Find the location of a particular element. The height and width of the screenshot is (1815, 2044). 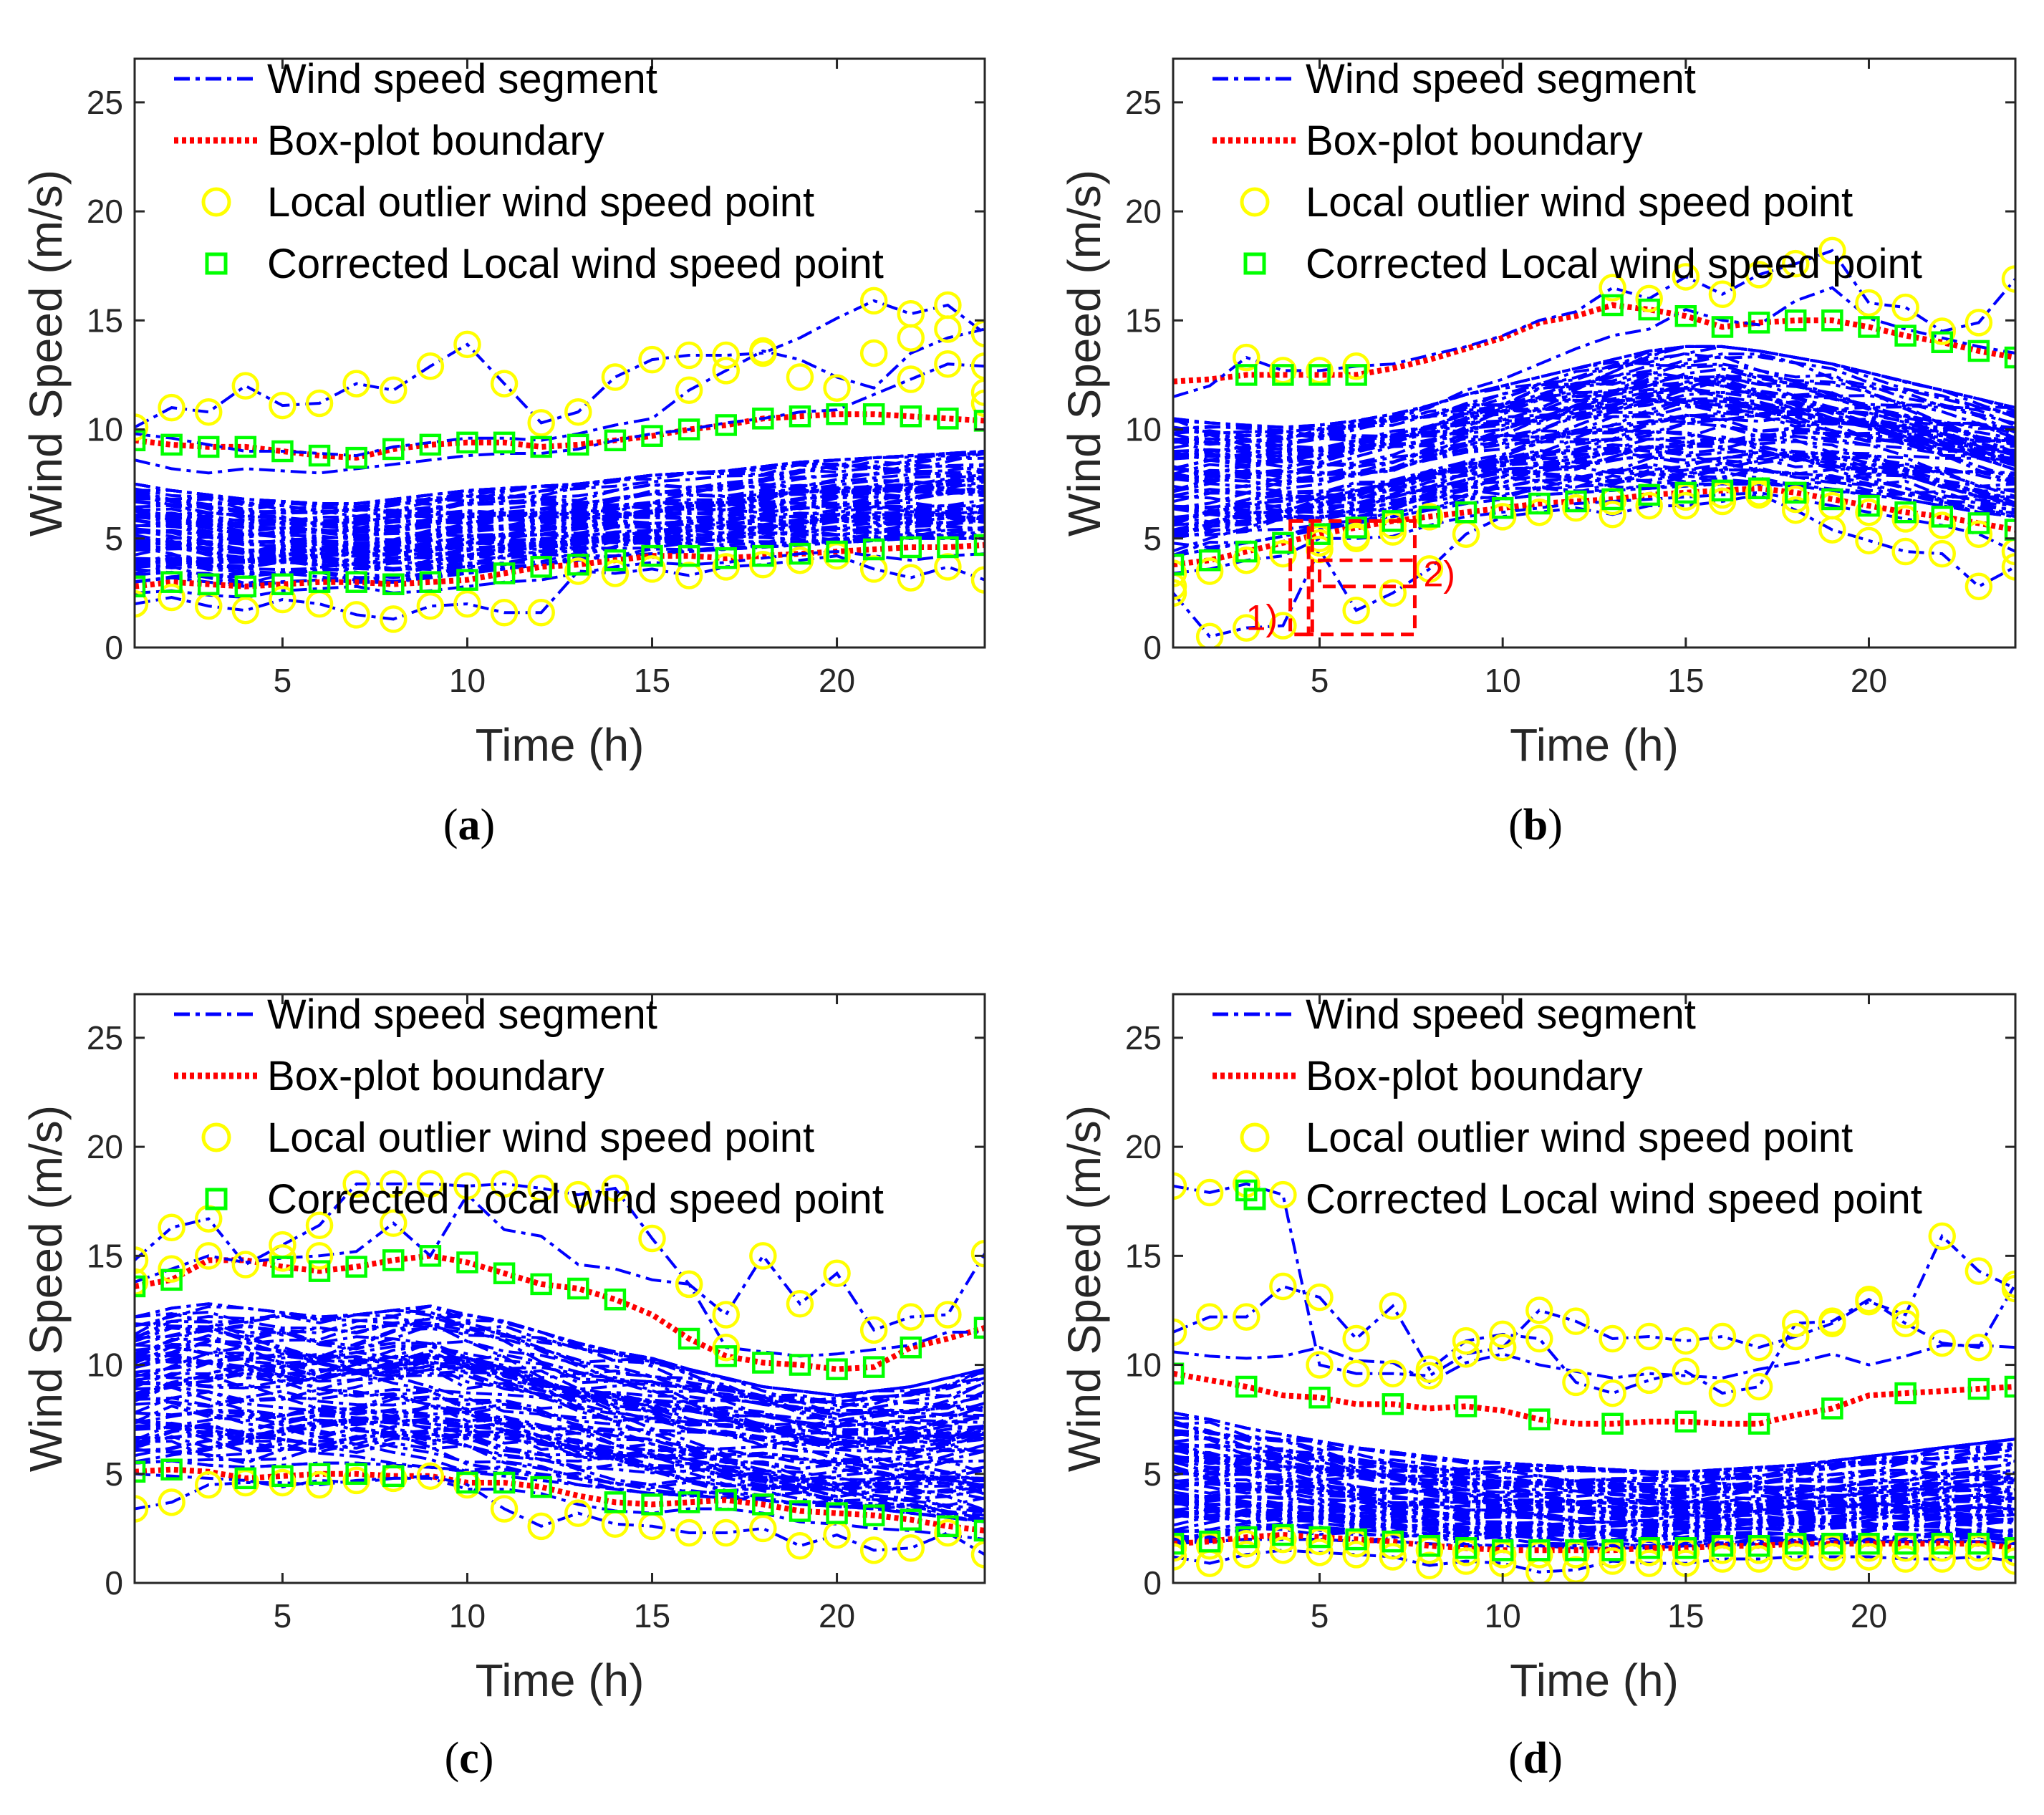

y-tick-label: 0 is located at coordinates (114, 1583).